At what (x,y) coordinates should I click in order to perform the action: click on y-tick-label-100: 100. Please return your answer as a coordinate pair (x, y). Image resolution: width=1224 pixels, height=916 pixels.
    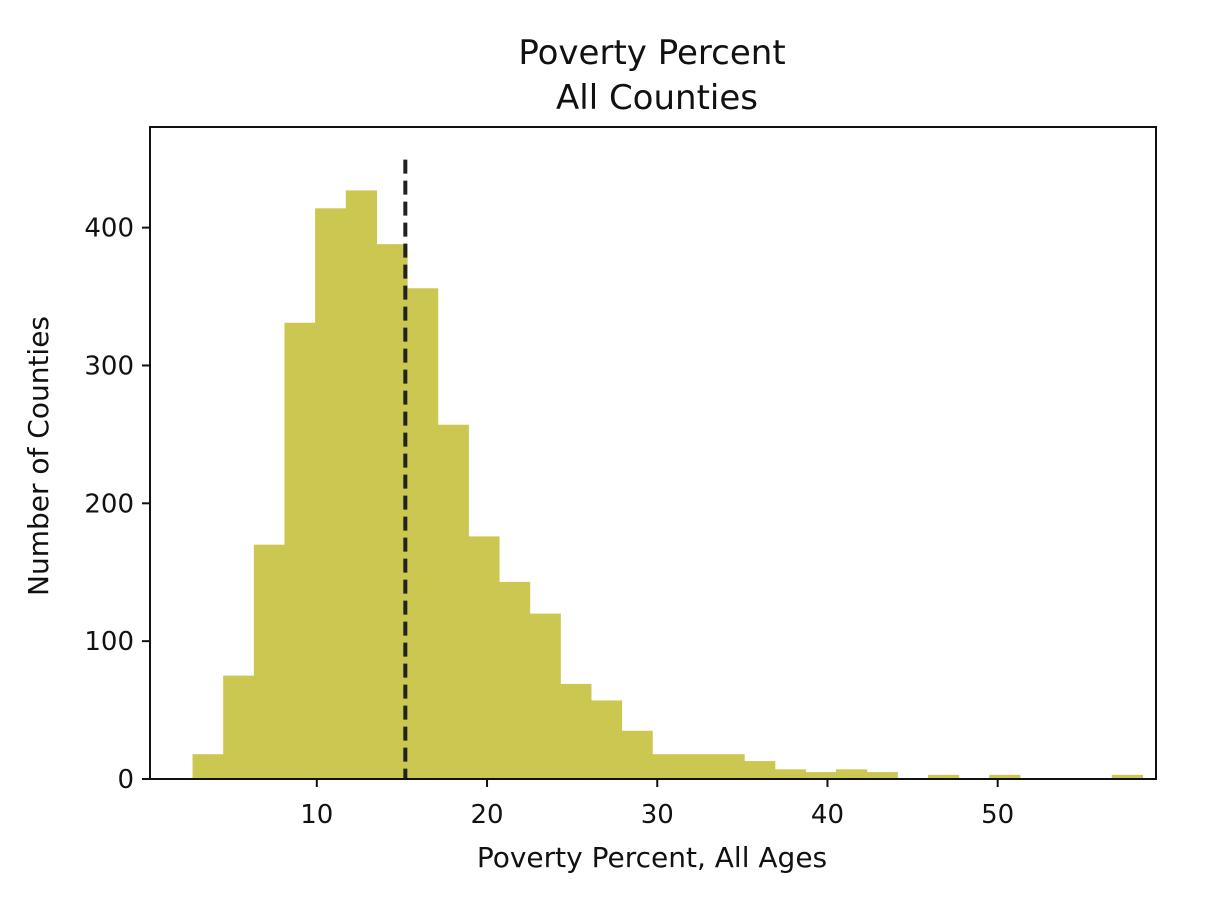
    Looking at the image, I should click on (109, 642).